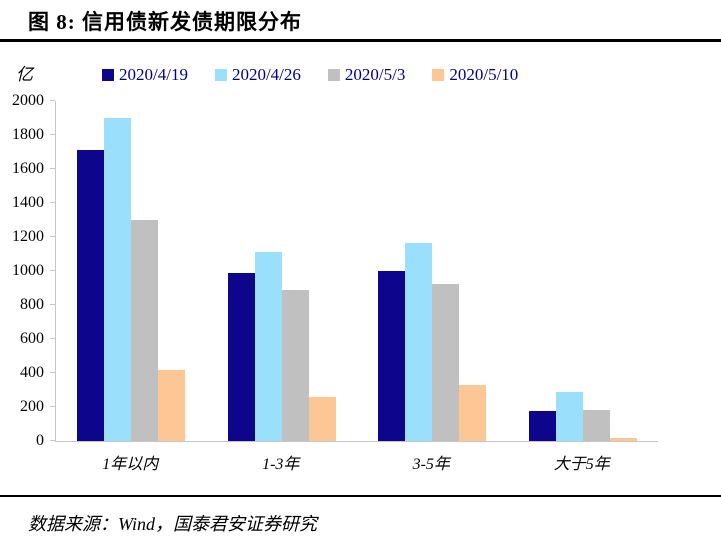  What do you see at coordinates (375, 74) in the screenshot?
I see `legend-label: 2020/5/3` at bounding box center [375, 74].